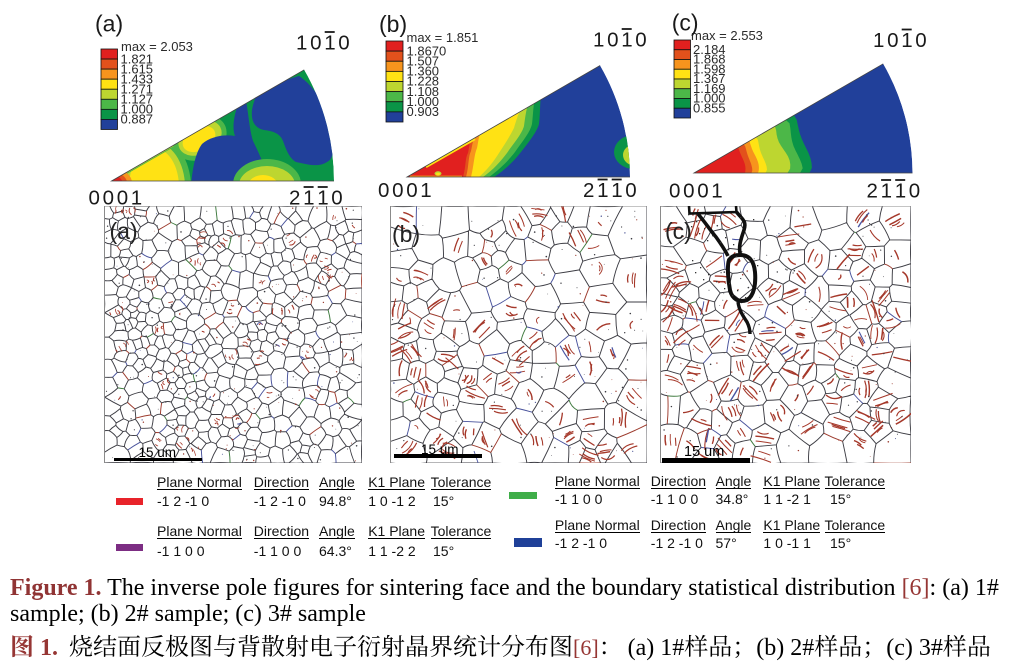 The width and height of the screenshot is (1014, 668). I want to click on svg-text: 1.868, so click(709, 59).